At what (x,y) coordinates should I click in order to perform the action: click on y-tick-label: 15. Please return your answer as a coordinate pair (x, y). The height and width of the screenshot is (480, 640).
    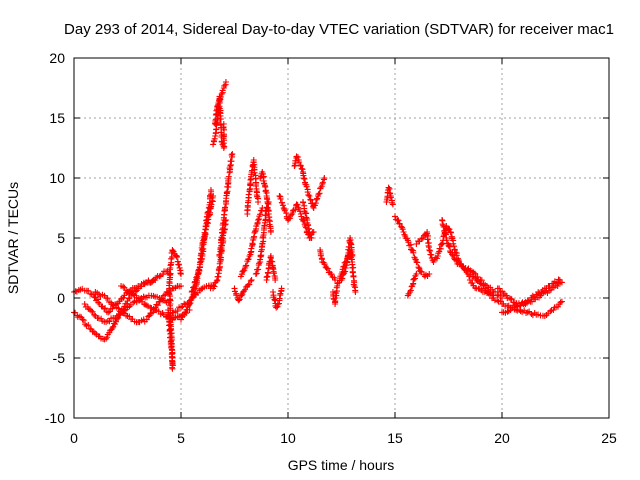
    Looking at the image, I should click on (57, 118).